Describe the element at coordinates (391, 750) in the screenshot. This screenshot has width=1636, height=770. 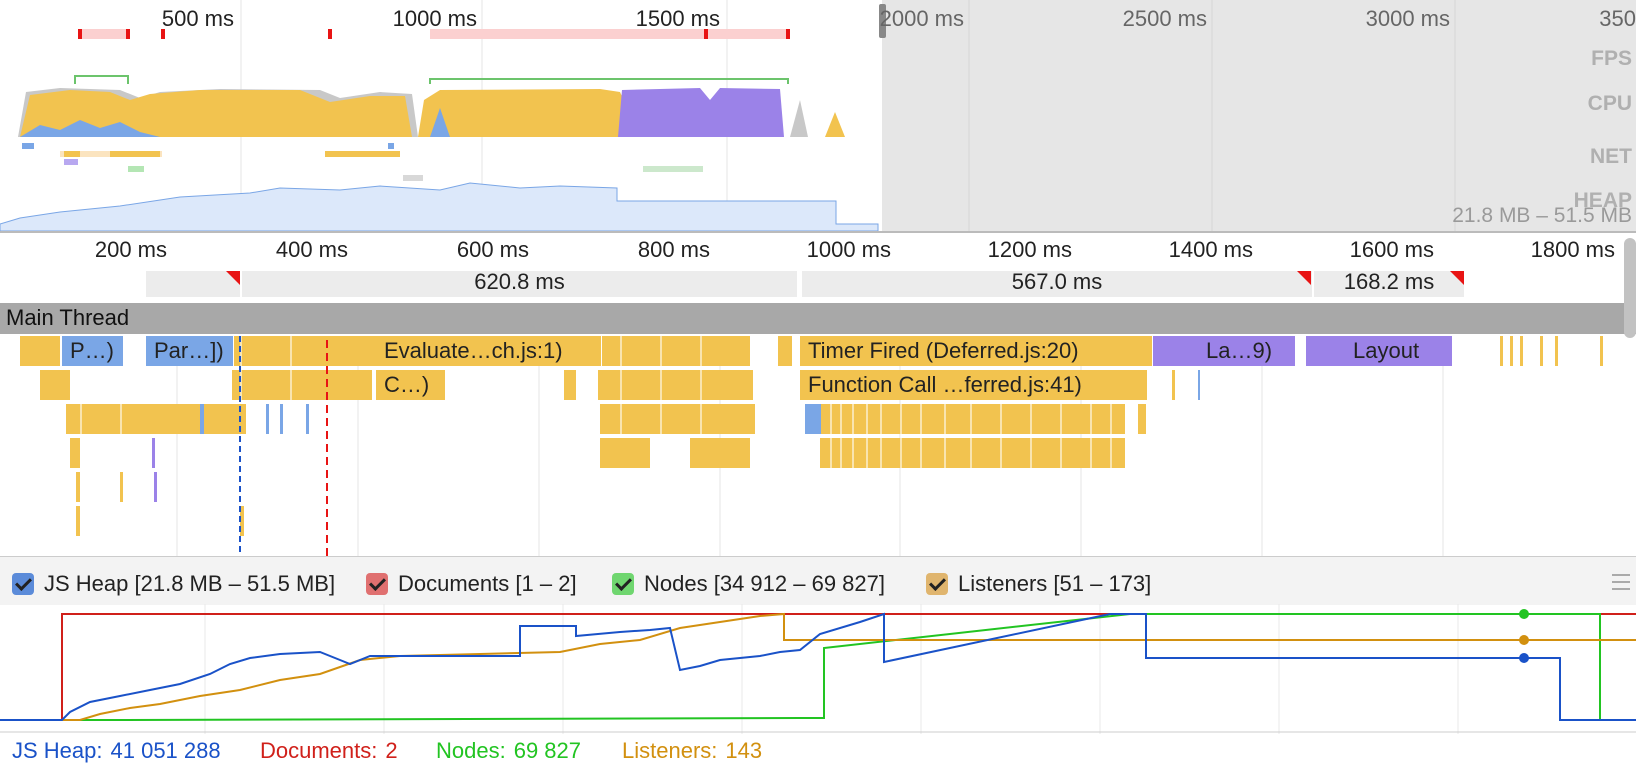
I see `counter-value: 2` at that location.